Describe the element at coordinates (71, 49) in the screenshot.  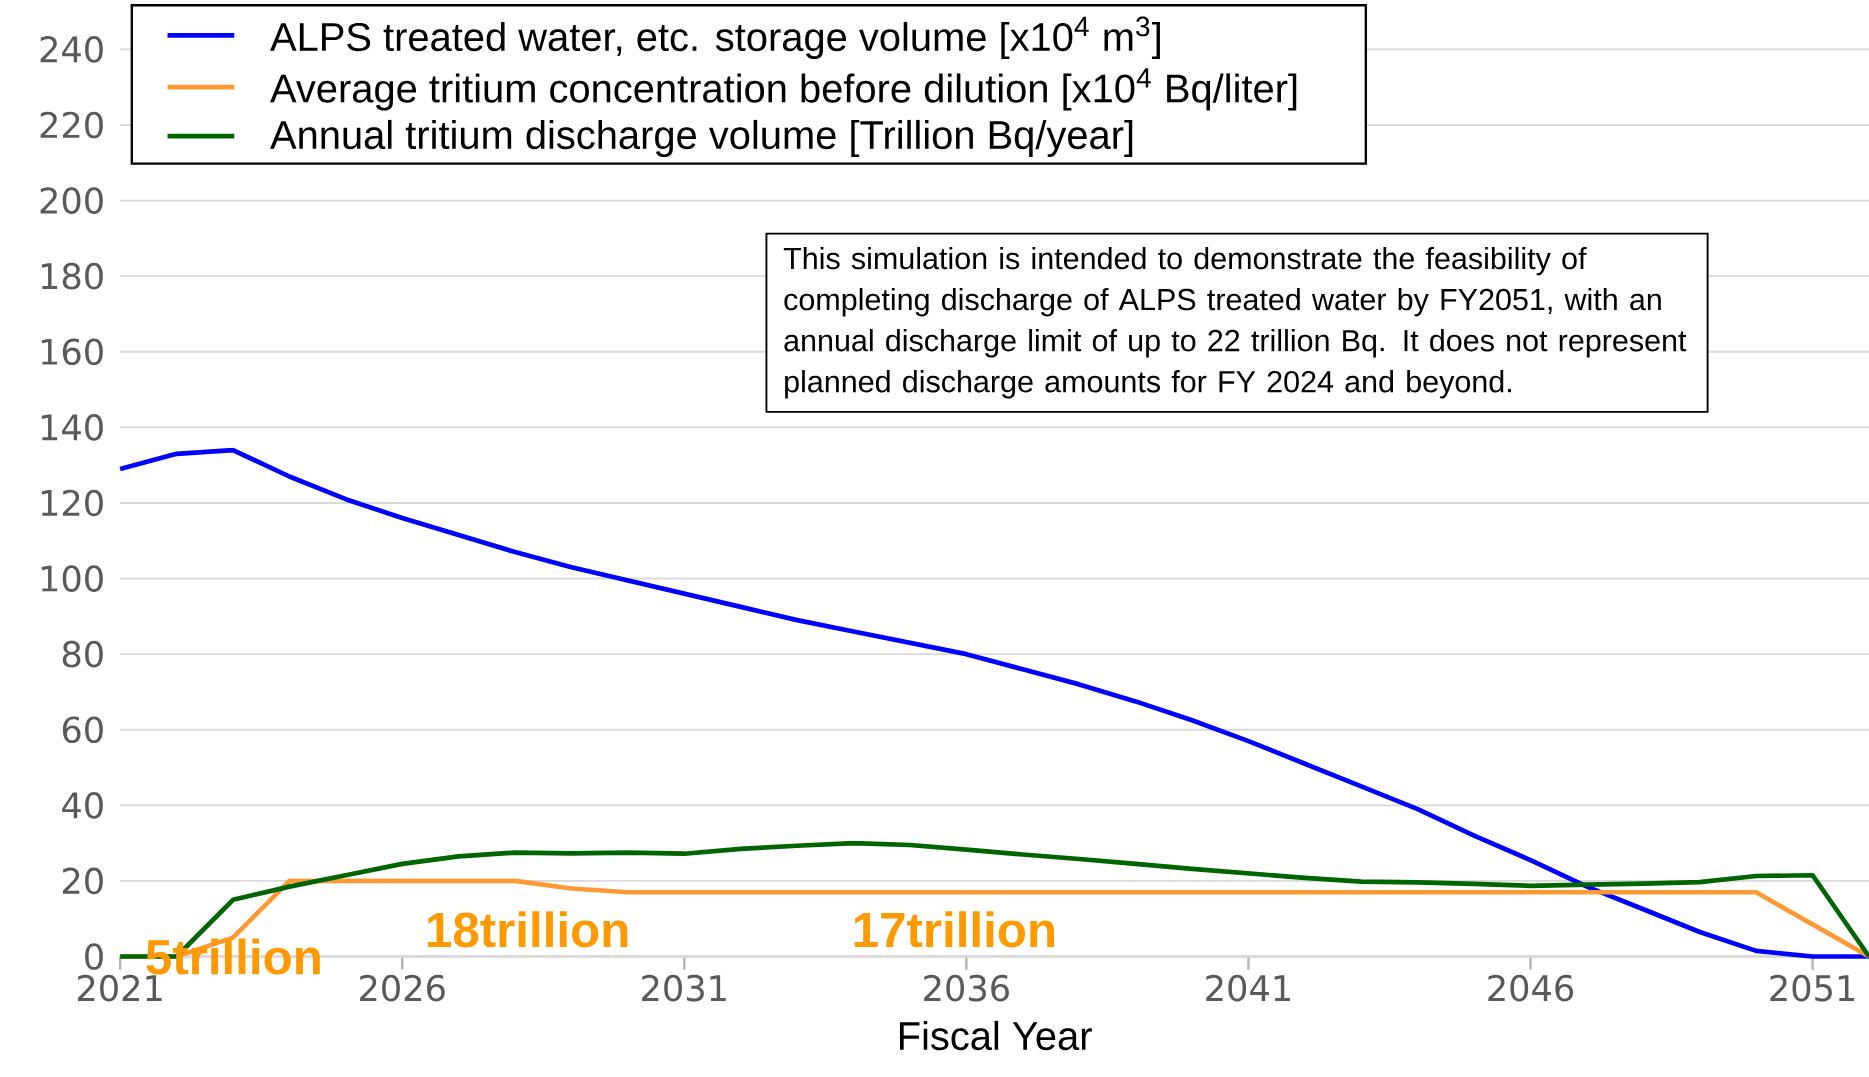
I see `y-tick-label: 240` at that location.